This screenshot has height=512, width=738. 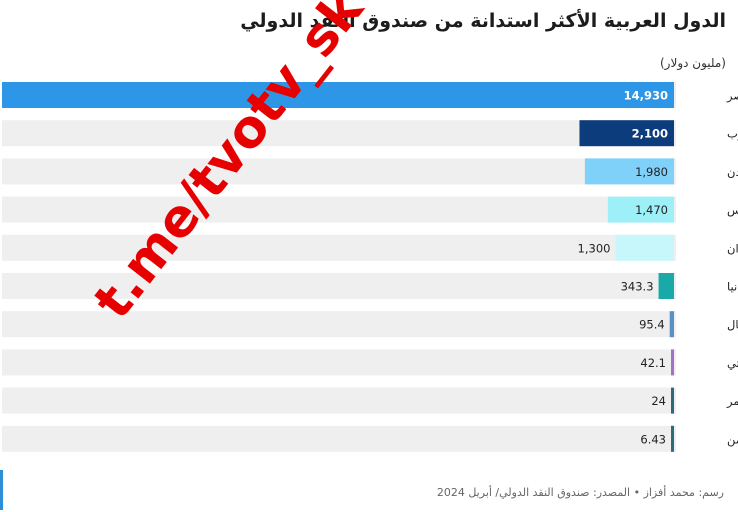 I want to click on category-label: جزر القمر, so click(x=732, y=401).